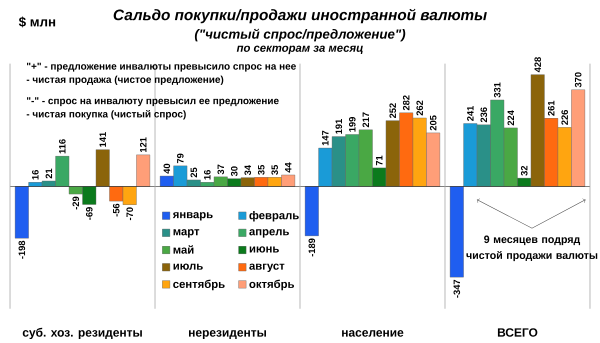  Describe the element at coordinates (300, 35) in the screenshot. I see `chart-subtitle: ("чистый спрос/предложение")` at that location.